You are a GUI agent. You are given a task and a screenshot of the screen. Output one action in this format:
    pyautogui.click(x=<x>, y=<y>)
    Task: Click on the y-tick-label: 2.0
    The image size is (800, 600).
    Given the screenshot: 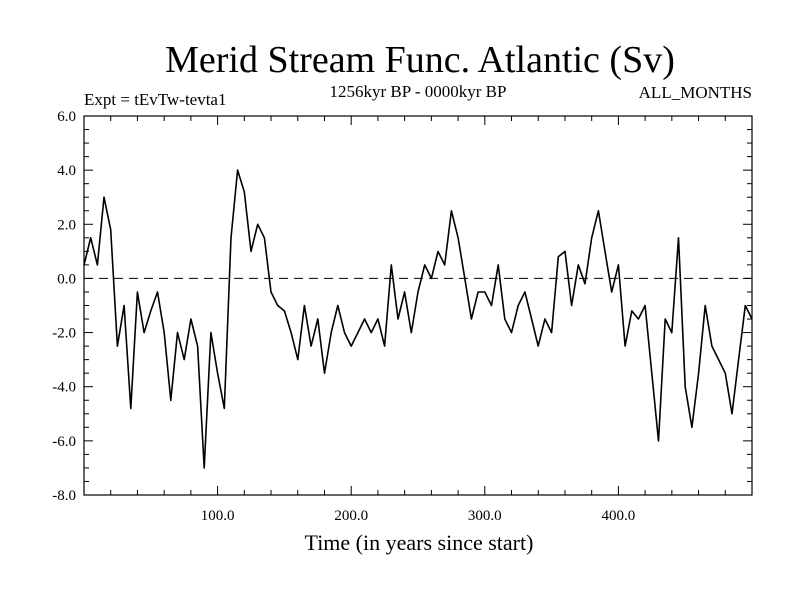 What is the action you would take?
    pyautogui.click(x=66, y=225)
    